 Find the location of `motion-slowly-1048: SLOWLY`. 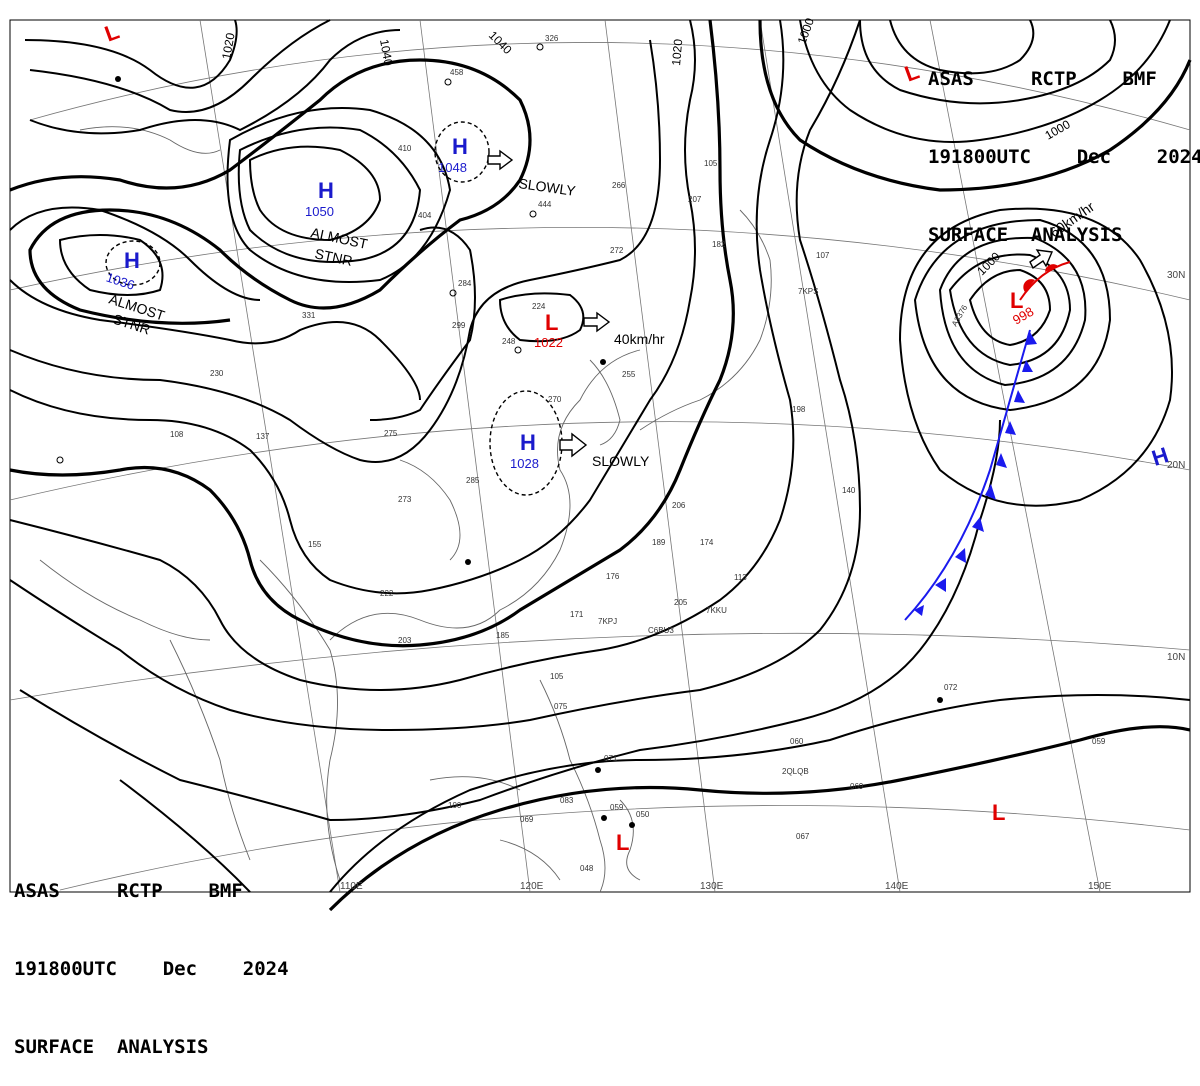

motion-slowly-1048: SLOWLY is located at coordinates (548, 187).